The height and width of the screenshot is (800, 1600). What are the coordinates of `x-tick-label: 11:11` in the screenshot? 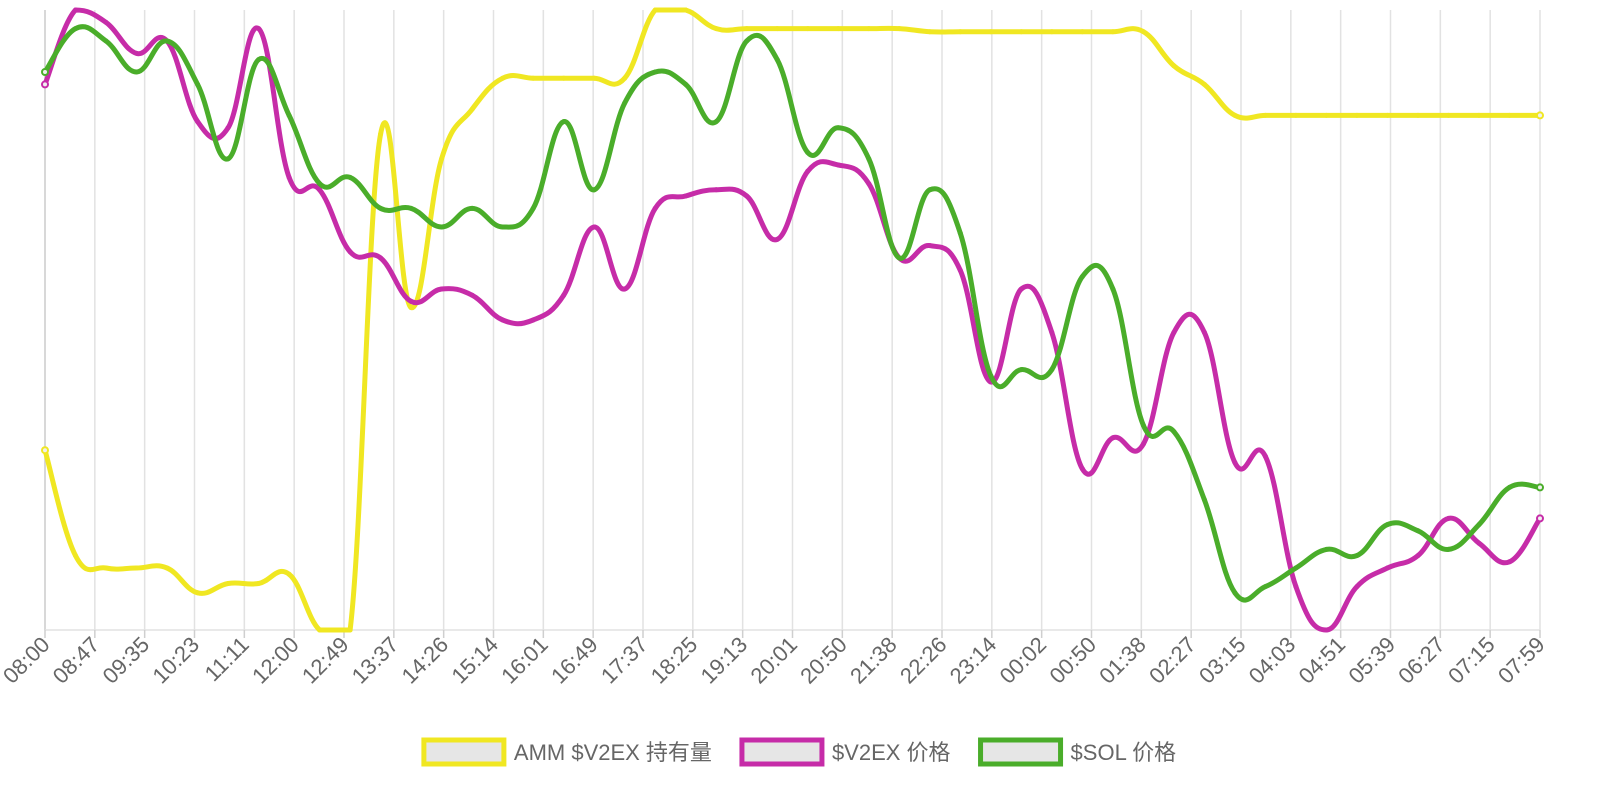 It's located at (227, 659).